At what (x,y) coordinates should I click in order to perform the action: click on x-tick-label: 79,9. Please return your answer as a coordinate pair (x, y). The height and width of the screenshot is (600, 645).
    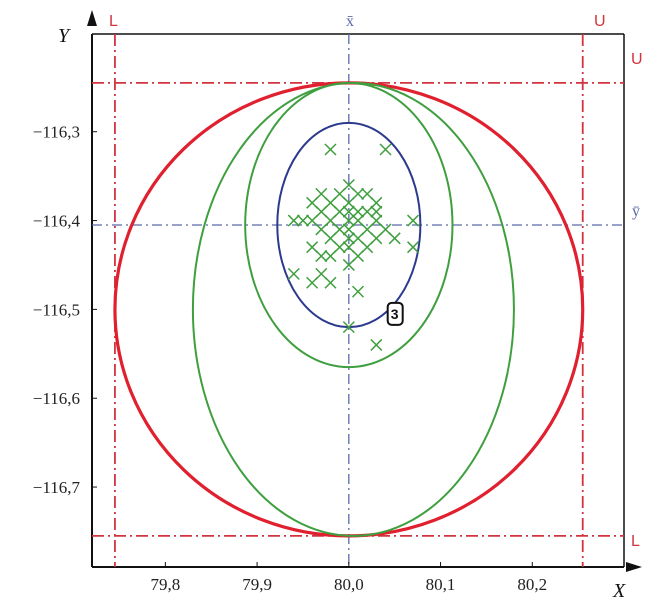
    Looking at the image, I should click on (257, 584).